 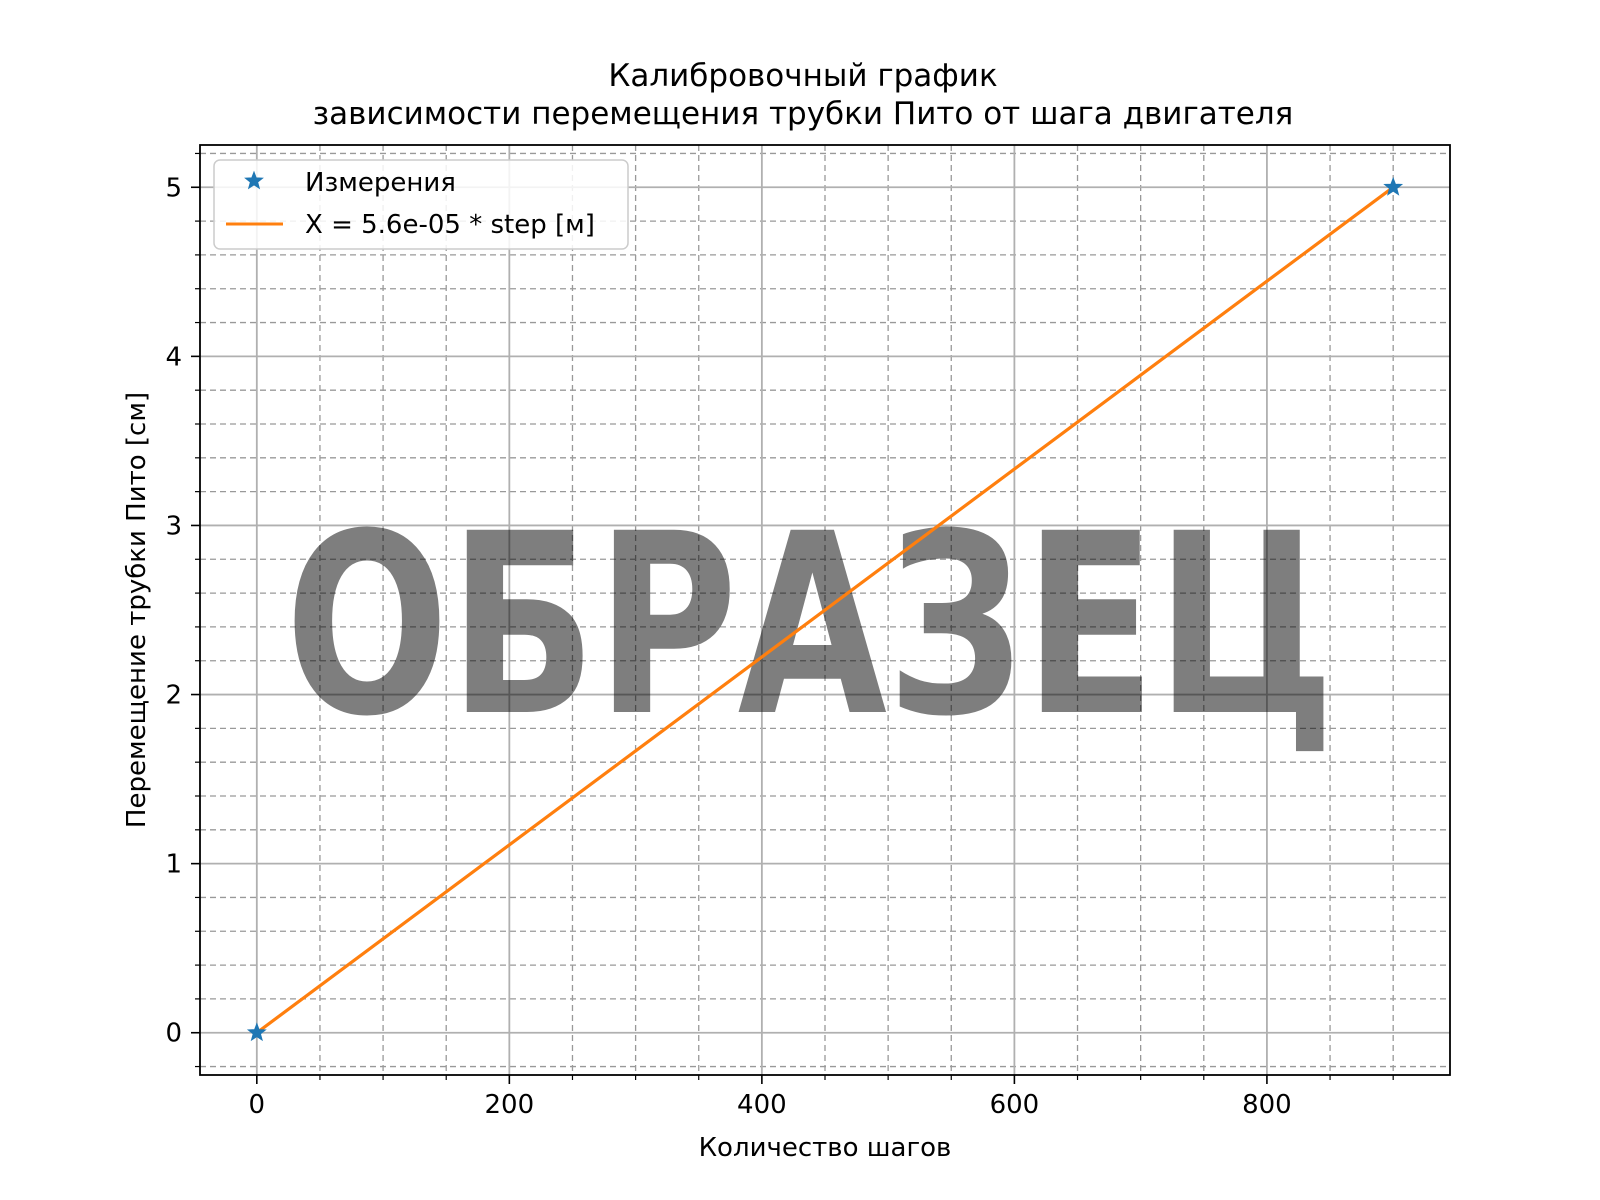 What do you see at coordinates (254, 180) in the screenshot?
I see `legend-star-marker` at bounding box center [254, 180].